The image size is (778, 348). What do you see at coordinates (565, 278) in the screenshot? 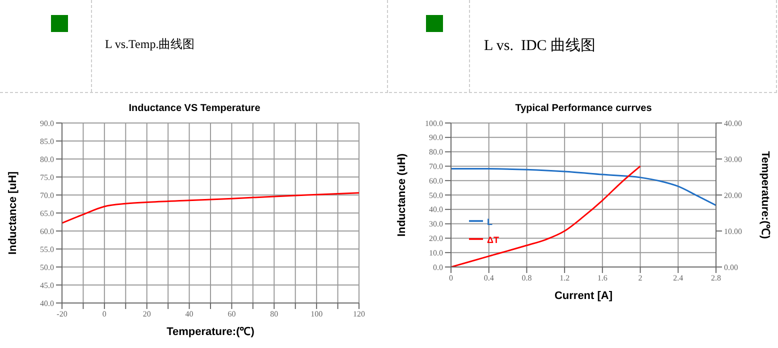
I see `x-tick-label: 1.2` at bounding box center [565, 278].